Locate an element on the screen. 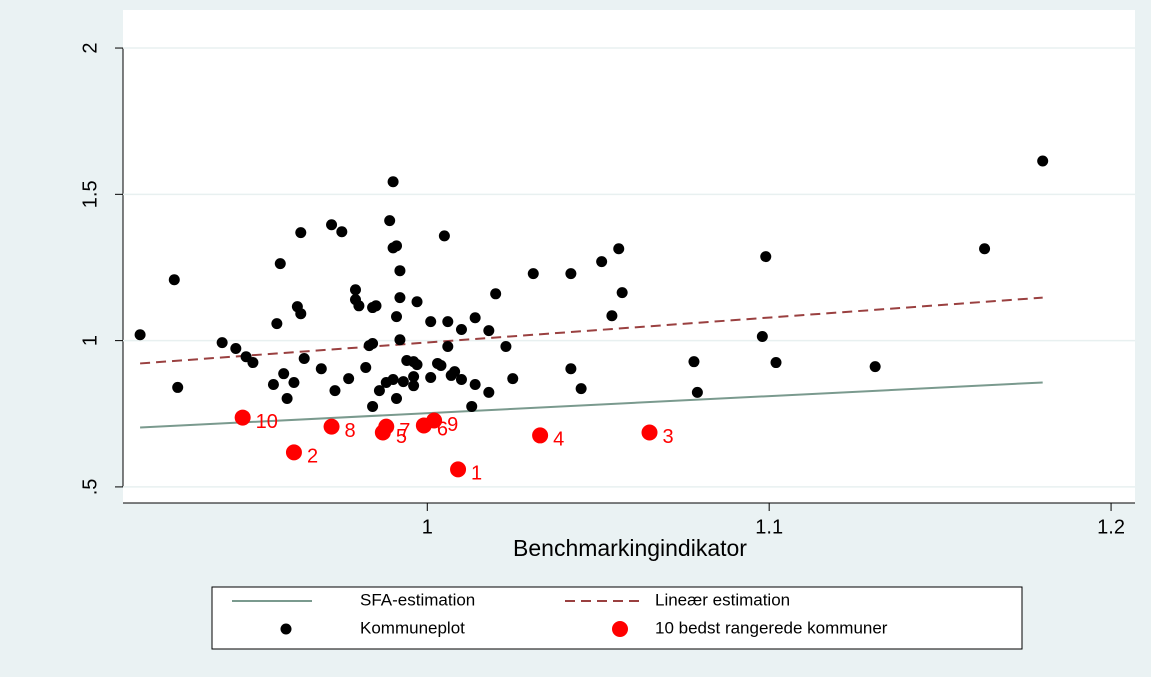 The width and height of the screenshot is (1151, 677). point-label: 6 is located at coordinates (442, 430).